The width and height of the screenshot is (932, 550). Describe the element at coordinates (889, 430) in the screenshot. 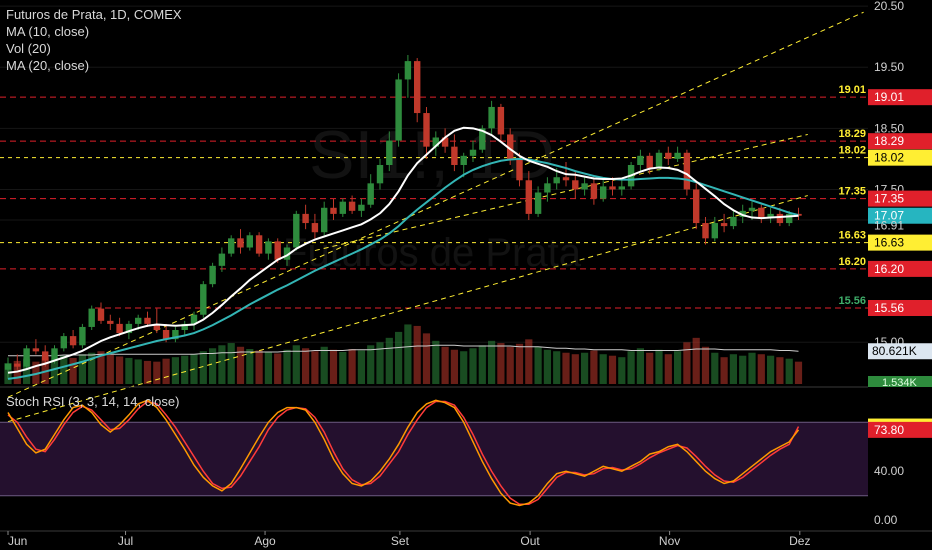

I see `stoch-tag: 73.80` at that location.